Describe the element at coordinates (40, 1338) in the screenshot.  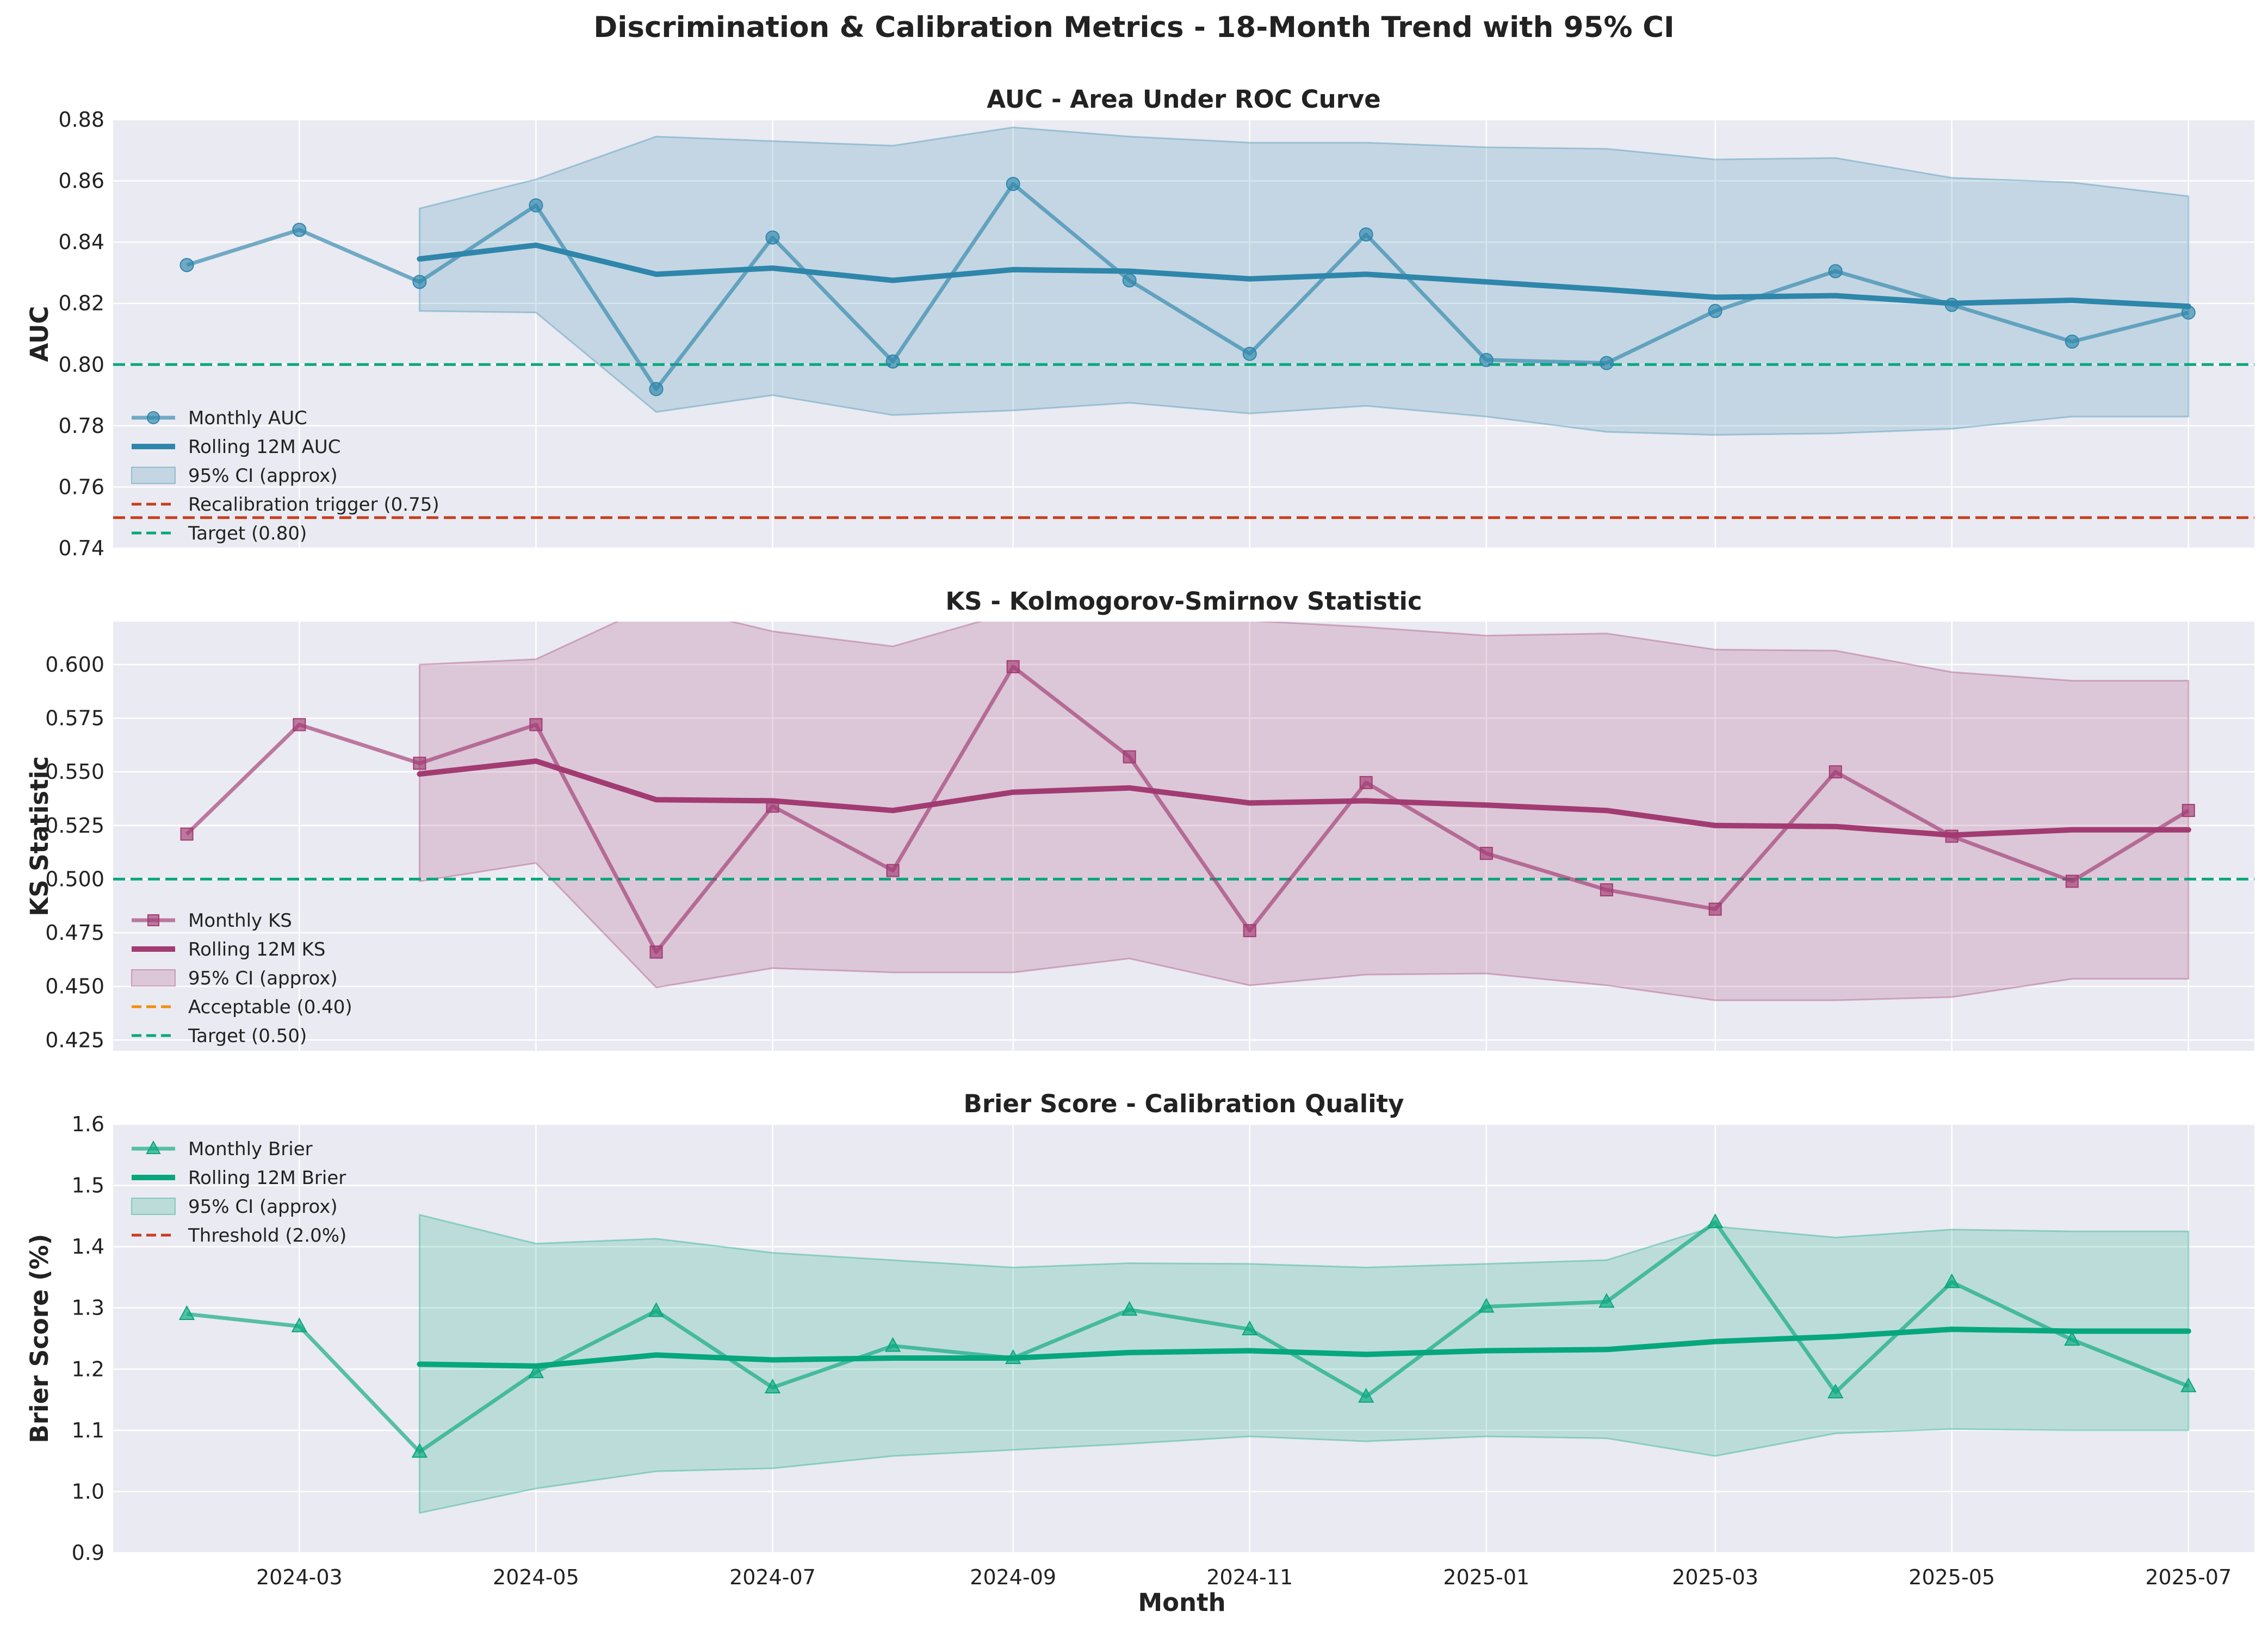
I see `brier-y-axis-label: Brier Score (%)` at that location.